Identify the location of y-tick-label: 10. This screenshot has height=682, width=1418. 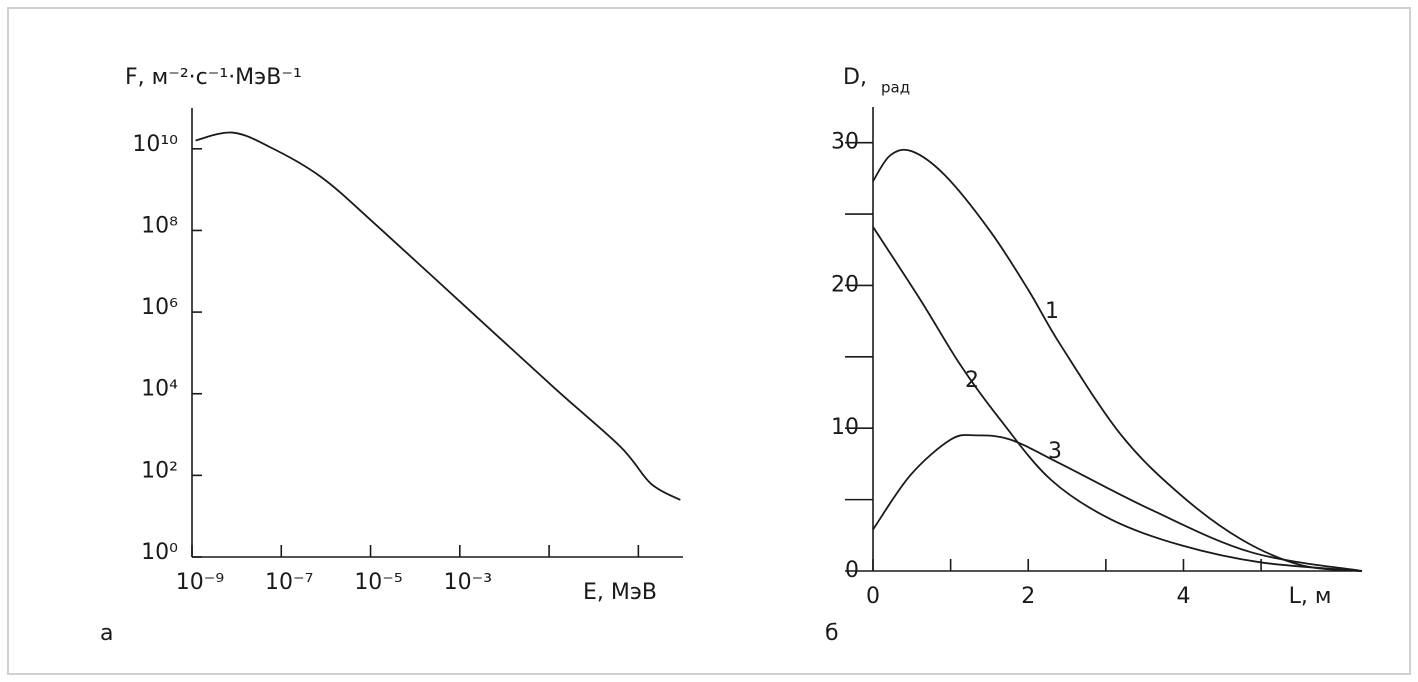
(845, 427).